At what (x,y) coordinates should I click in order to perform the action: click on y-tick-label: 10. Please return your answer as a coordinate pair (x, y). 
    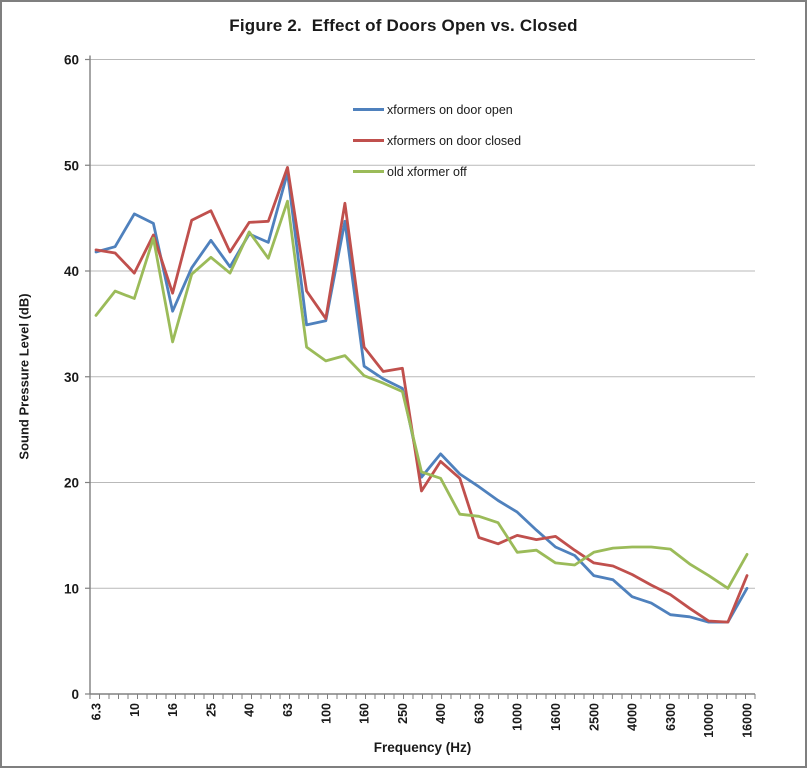
    Looking at the image, I should click on (71, 588).